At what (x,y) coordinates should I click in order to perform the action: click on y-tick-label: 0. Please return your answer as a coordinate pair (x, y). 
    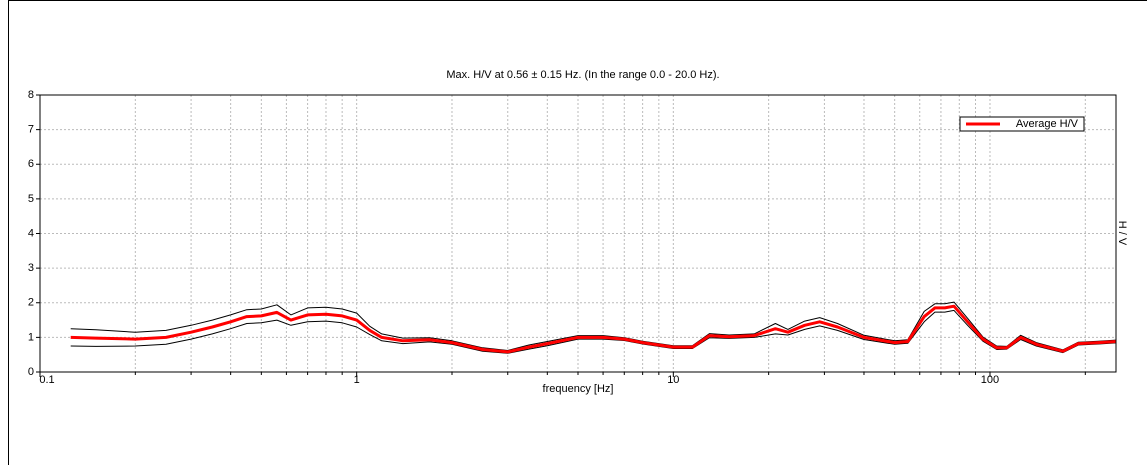
    Looking at the image, I should click on (31, 372).